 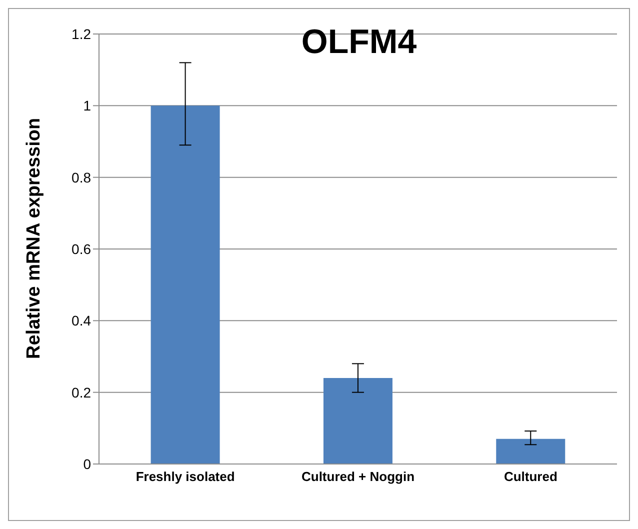 I want to click on y-tick-label: 0.2, so click(x=82, y=392).